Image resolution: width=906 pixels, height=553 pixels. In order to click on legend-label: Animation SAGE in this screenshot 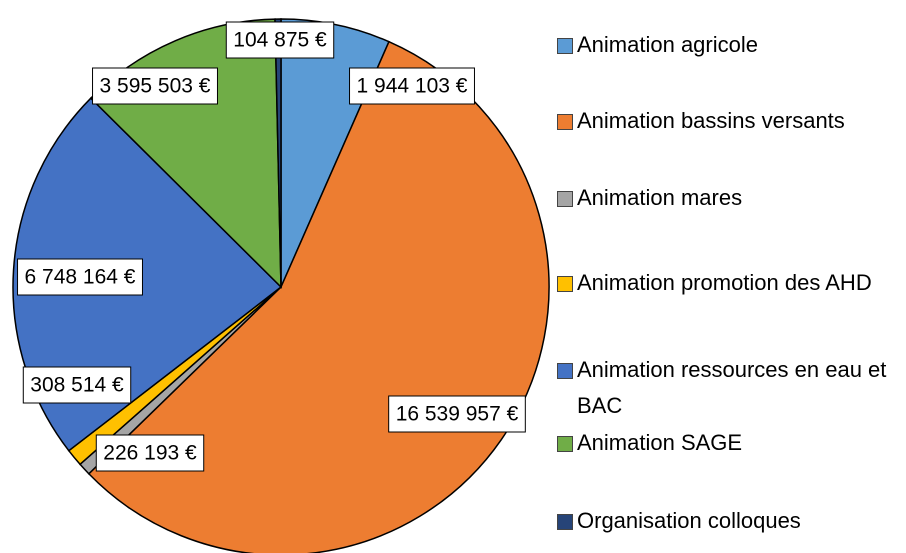, I will do `click(660, 442)`.